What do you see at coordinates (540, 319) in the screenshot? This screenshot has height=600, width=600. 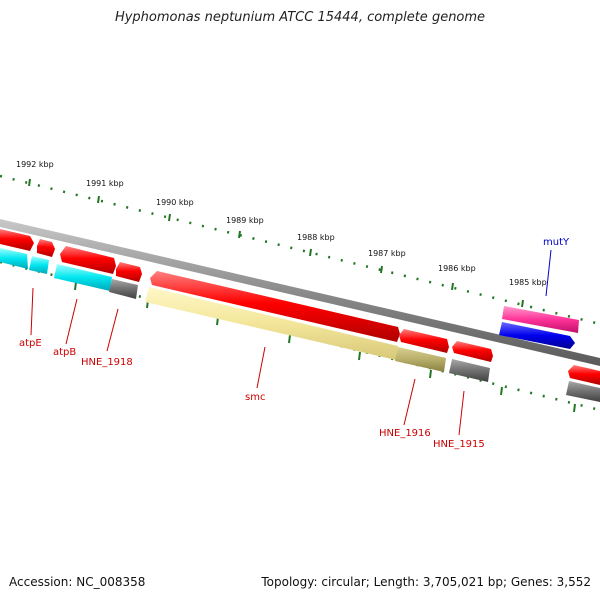 I see `magenta-feature` at bounding box center [540, 319].